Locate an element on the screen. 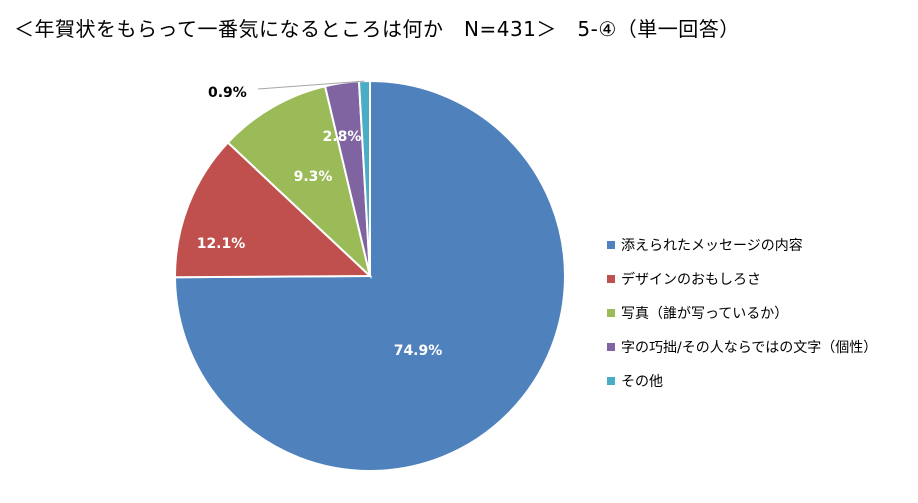 Image resolution: width=918 pixels, height=503 pixels. legend-label: 写真（誰が写っているか） is located at coordinates (705, 314).